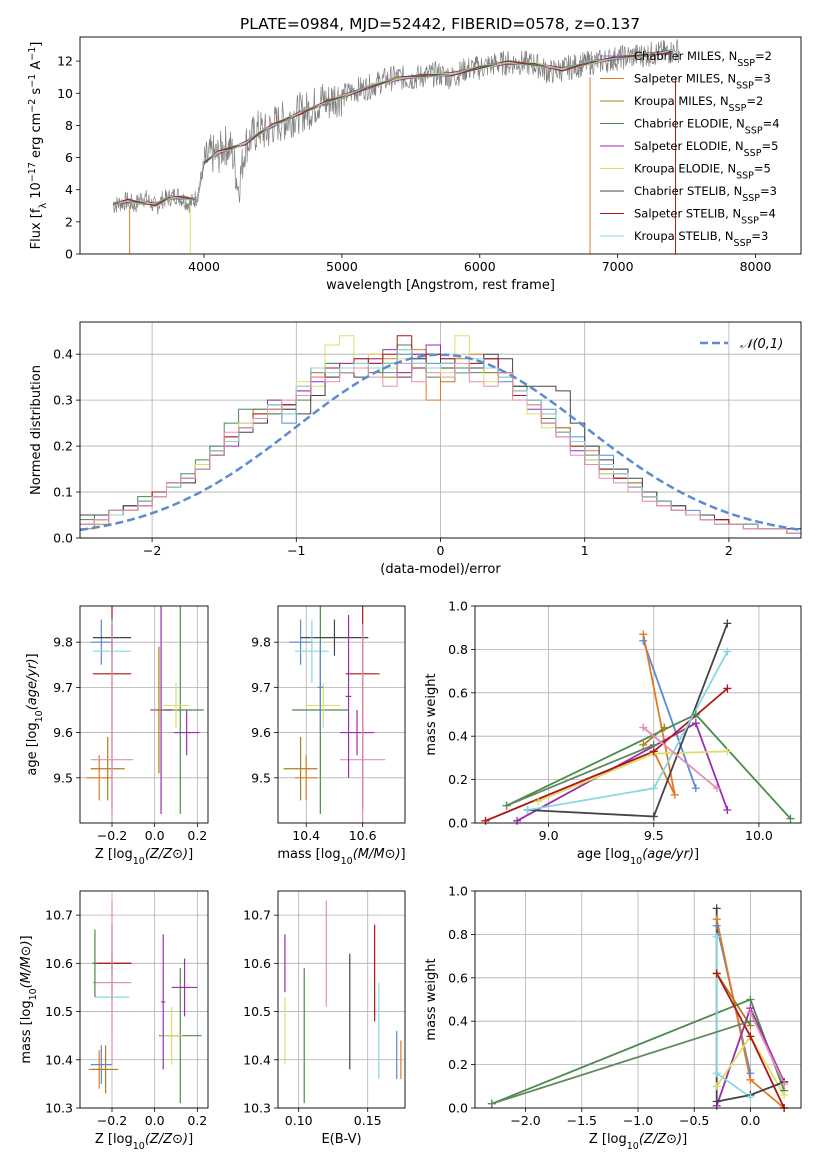  What do you see at coordinates (593, 854) in the screenshot?
I see `x-axis-label-part: age [` at bounding box center [593, 854].